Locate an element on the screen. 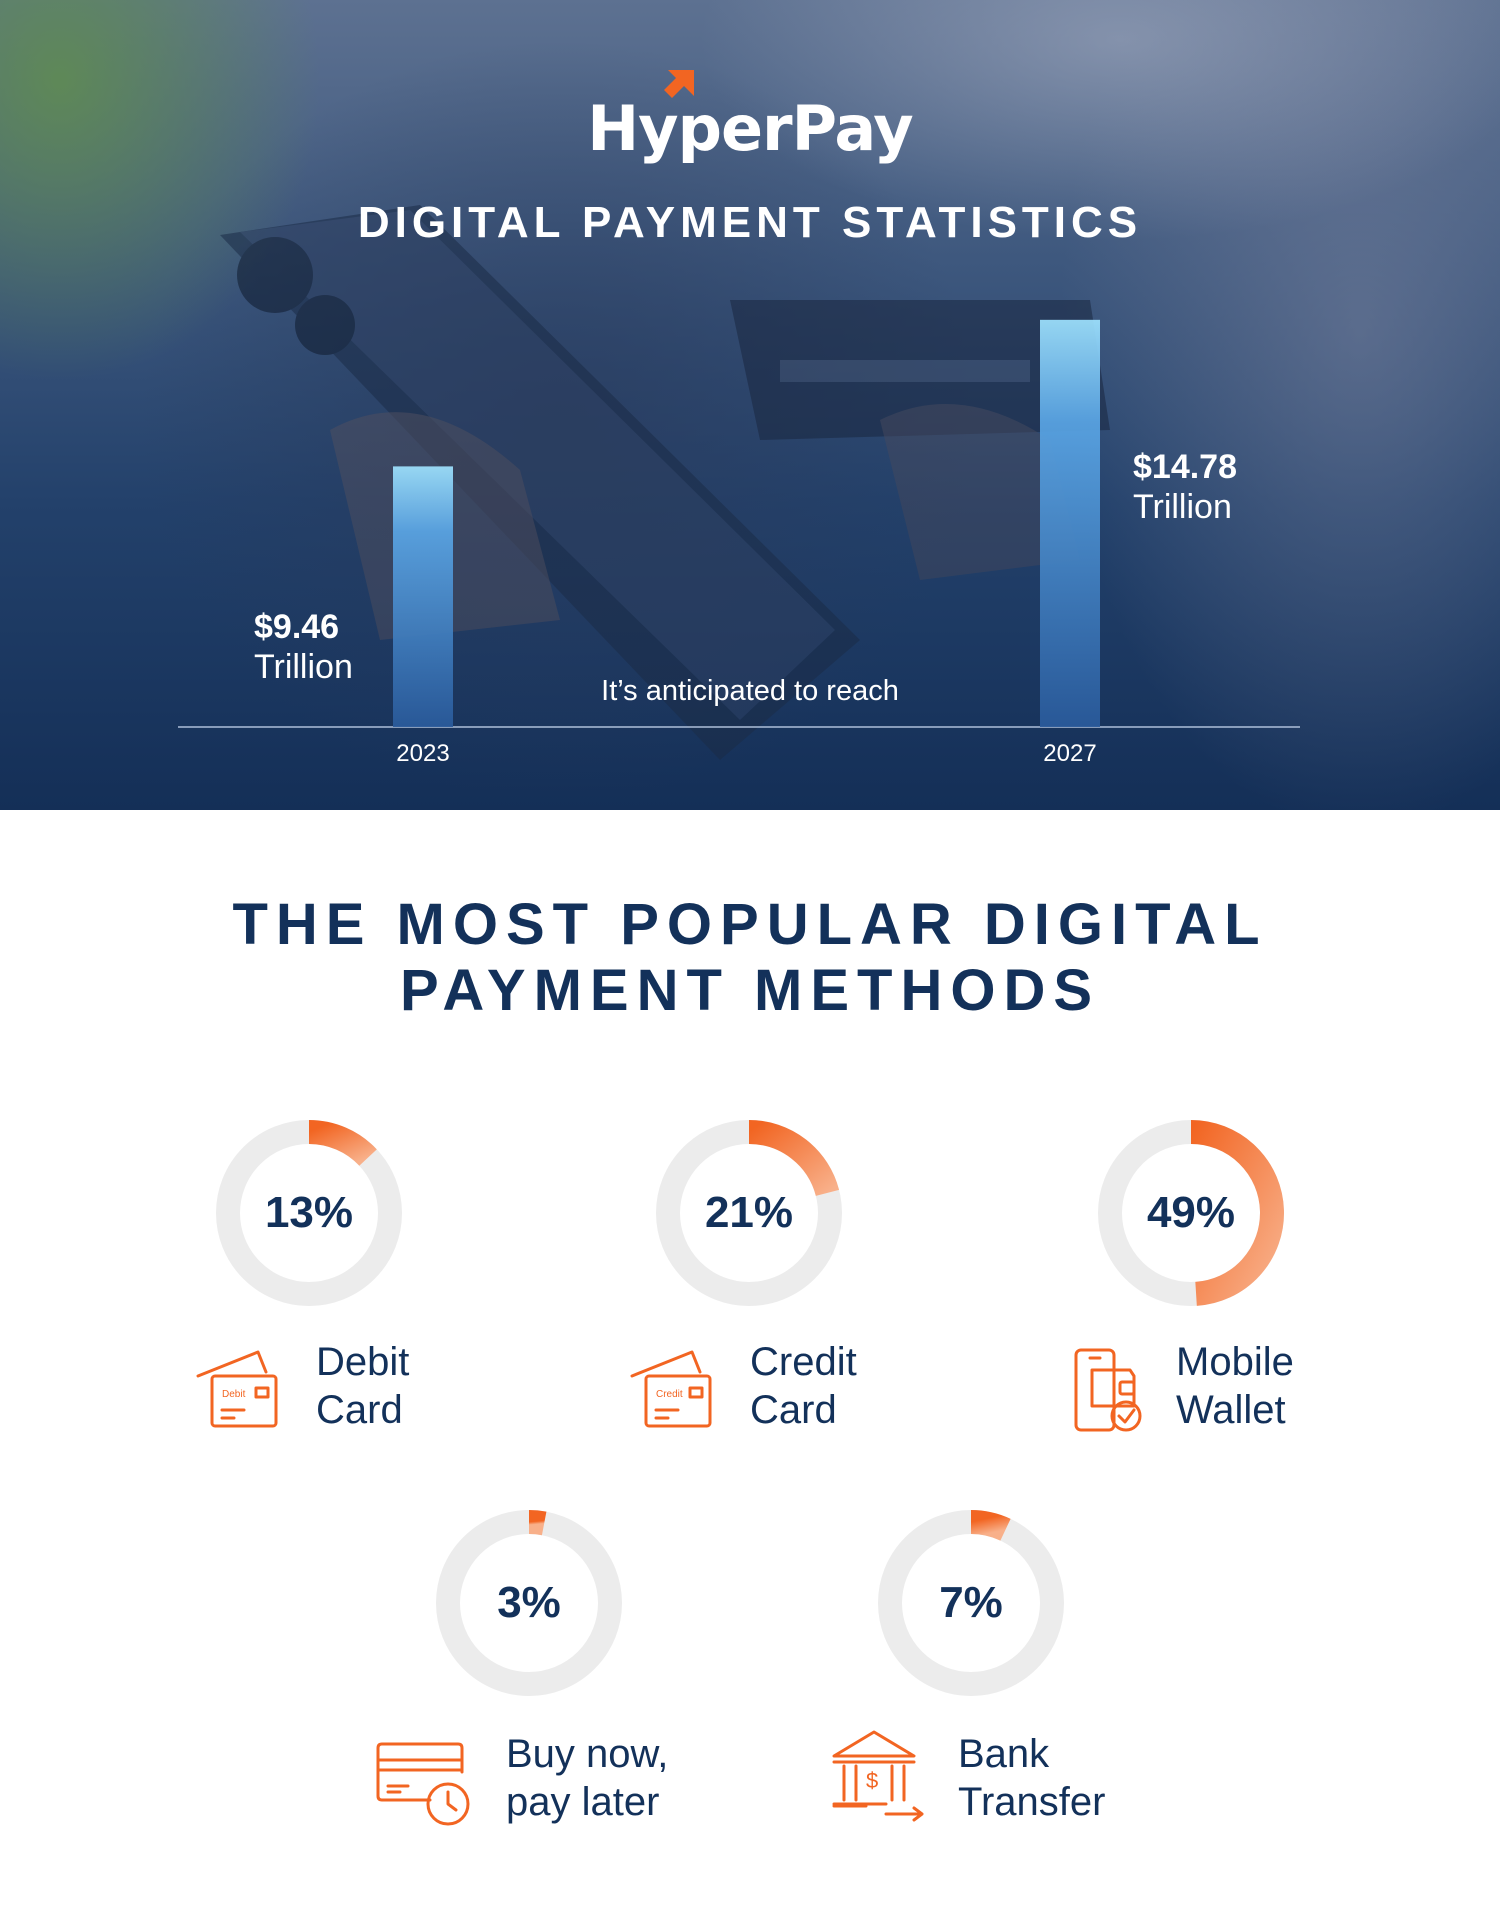 This screenshot has height=1913, width=1500. donut-percent: 21% is located at coordinates (749, 1212).